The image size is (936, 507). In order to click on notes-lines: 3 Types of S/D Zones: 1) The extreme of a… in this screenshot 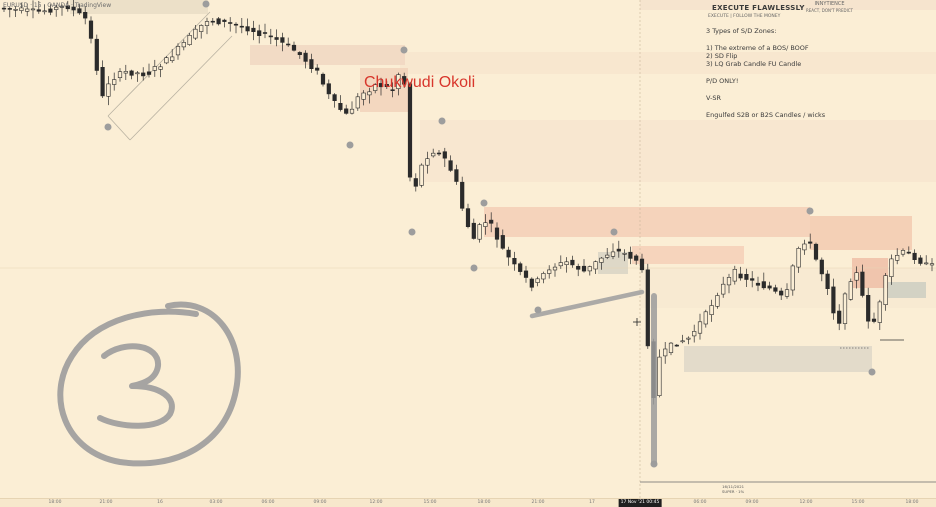, I will do `click(816, 73)`.